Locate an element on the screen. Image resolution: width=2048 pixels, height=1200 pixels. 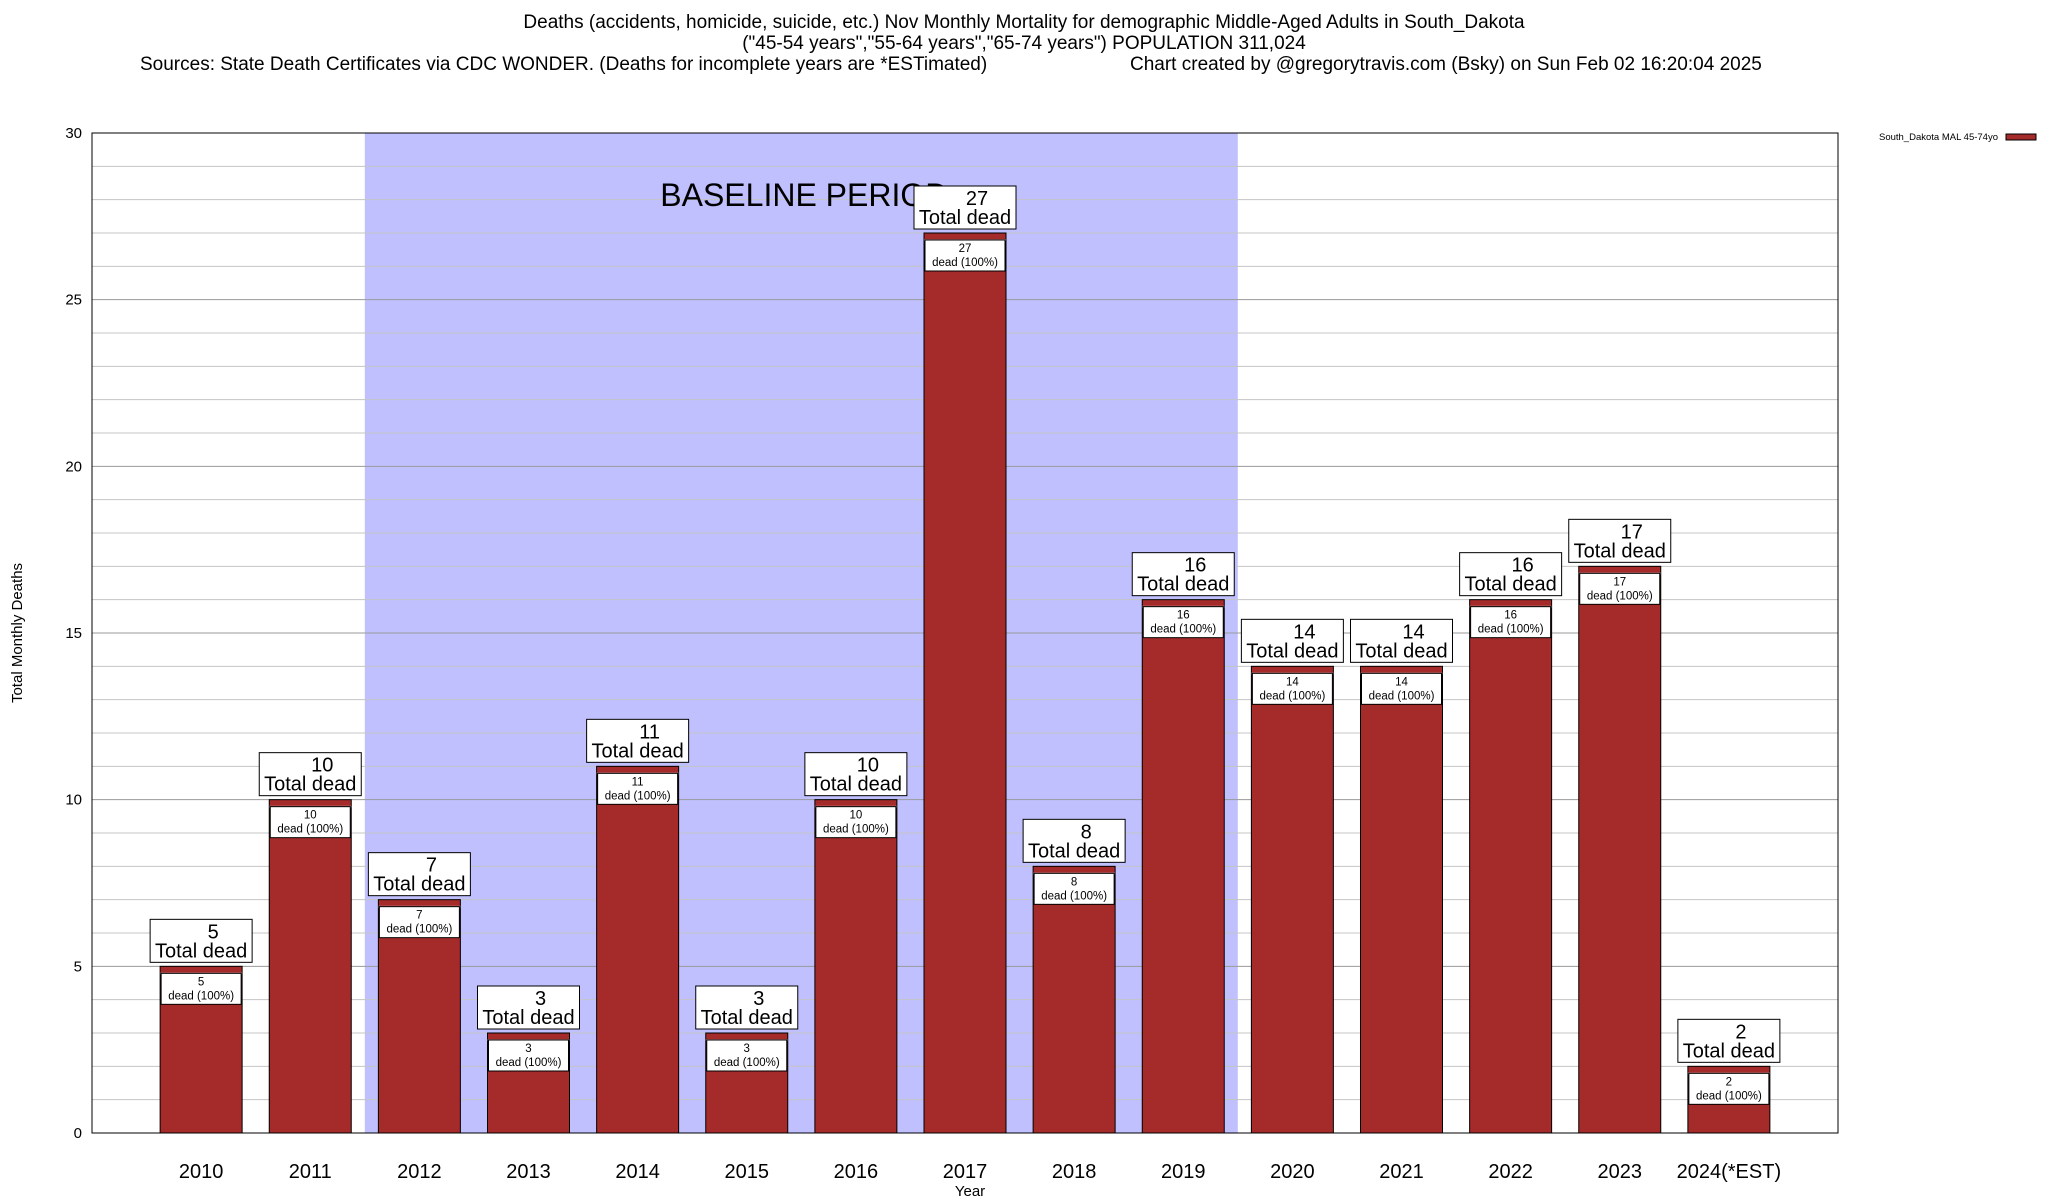
total-value-label: 16 is located at coordinates (1523, 566).